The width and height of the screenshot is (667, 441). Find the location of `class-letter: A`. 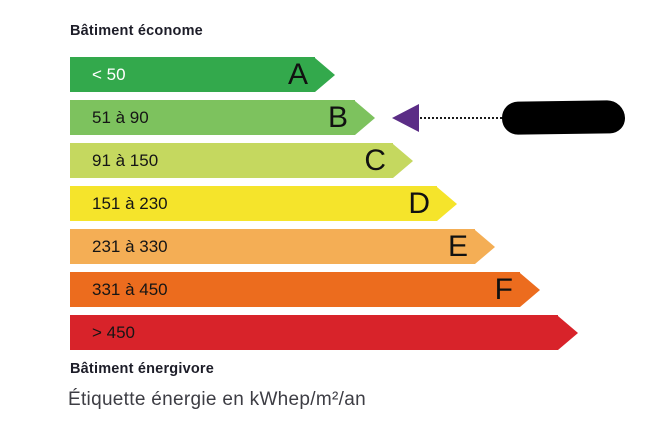

class-letter: A is located at coordinates (297, 74).